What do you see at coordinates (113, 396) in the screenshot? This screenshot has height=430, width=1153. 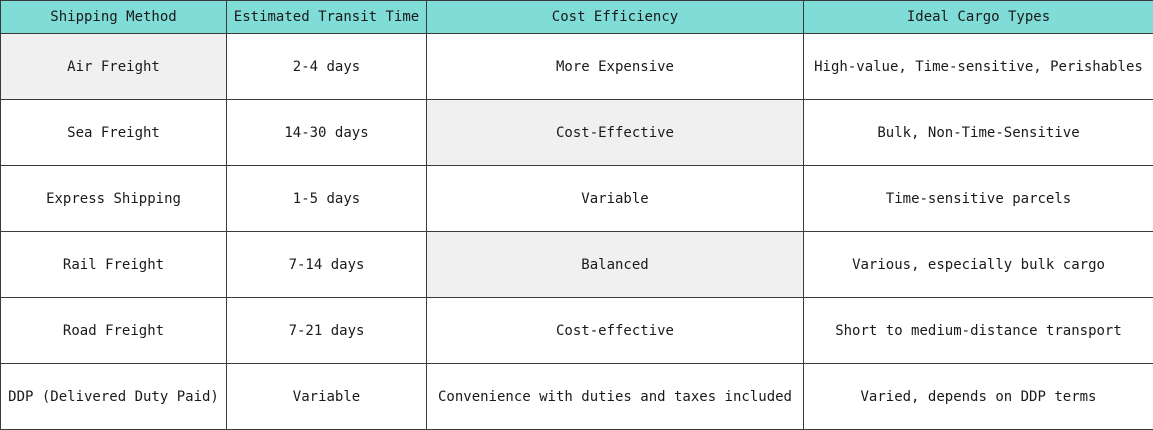 I see `cell-shipping-method: DDP (Delivered Duty Paid)` at bounding box center [113, 396].